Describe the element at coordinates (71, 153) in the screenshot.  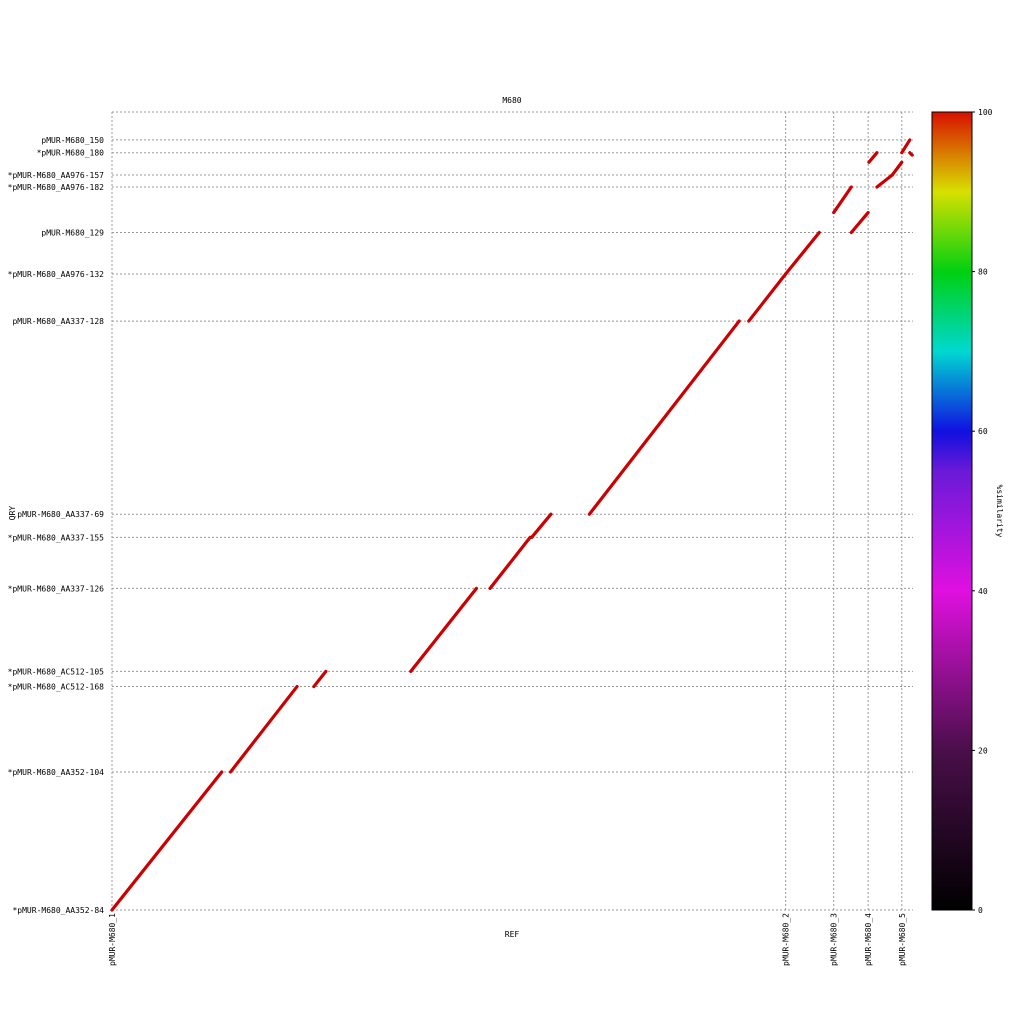
I see `y-contig-label: *pMUR-M680_180` at that location.